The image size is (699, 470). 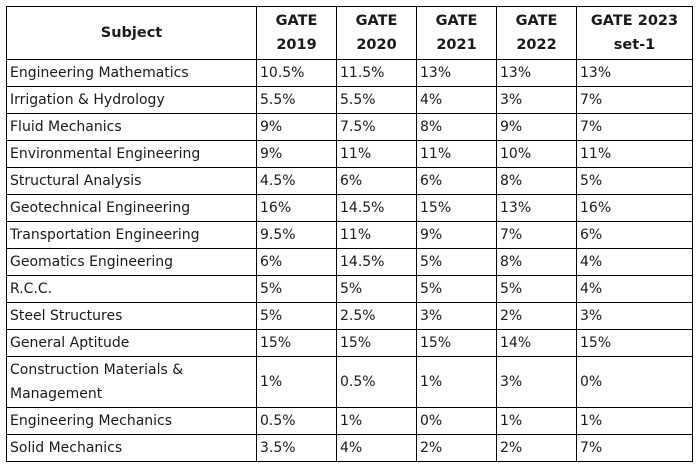 I want to click on subject-cell: Solid Mechanics, so click(x=131, y=448).